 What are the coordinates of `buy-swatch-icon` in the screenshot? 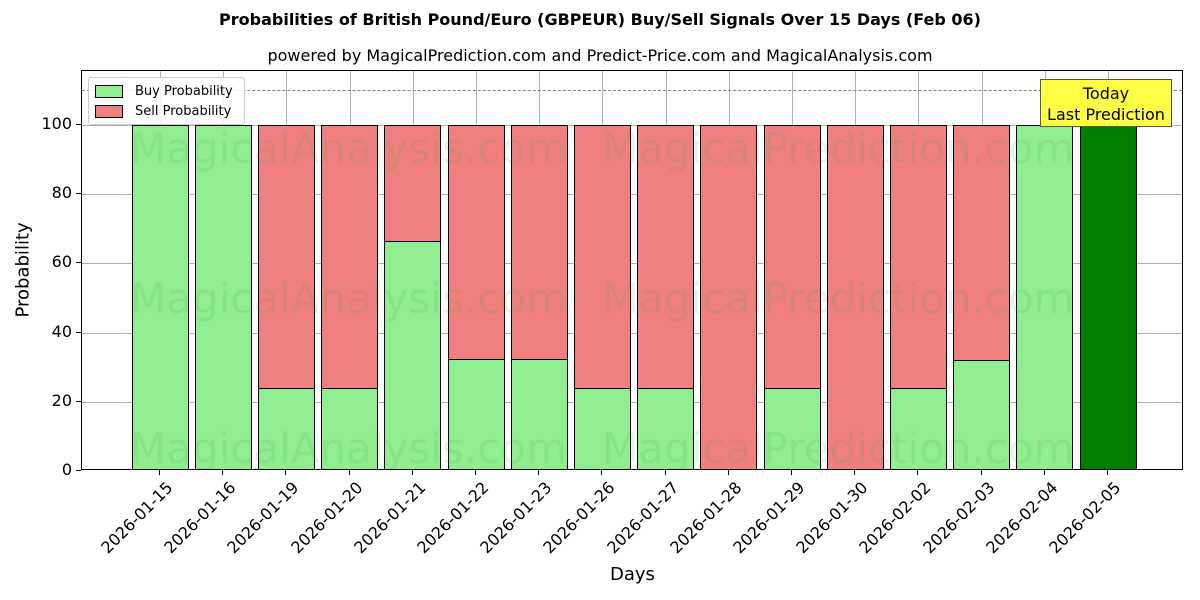 It's located at (109, 91).